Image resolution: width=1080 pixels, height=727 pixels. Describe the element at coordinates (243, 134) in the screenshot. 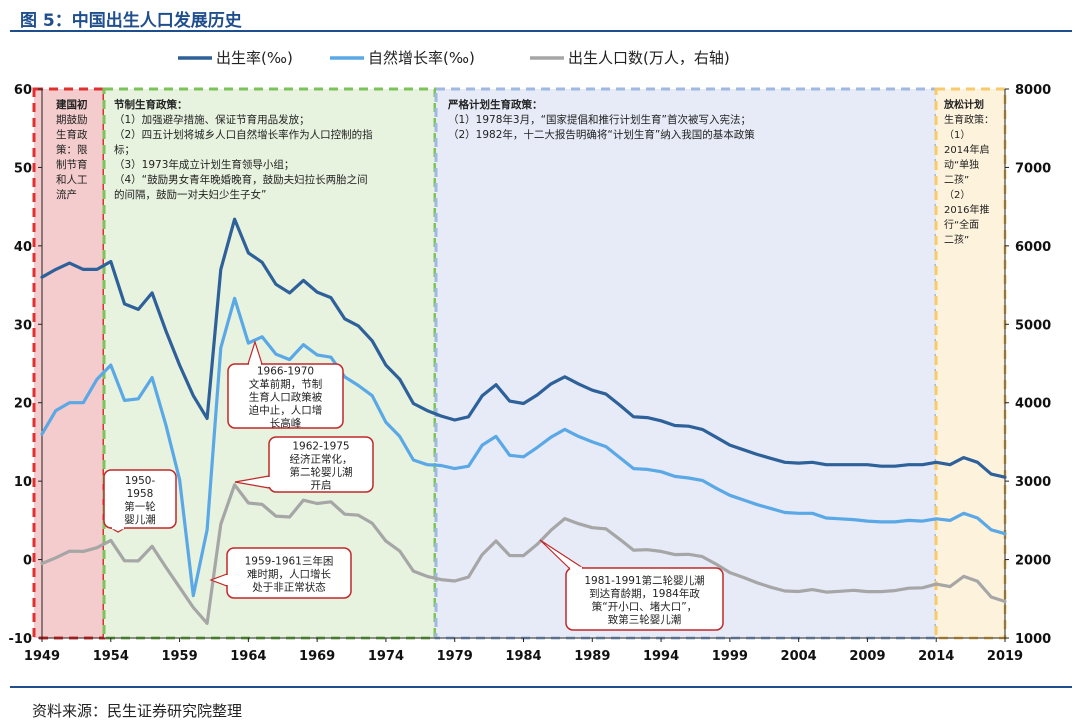

I see `policy-period-text: （2）四五计划将城乡人口自然增长率作为人口控制的指` at that location.